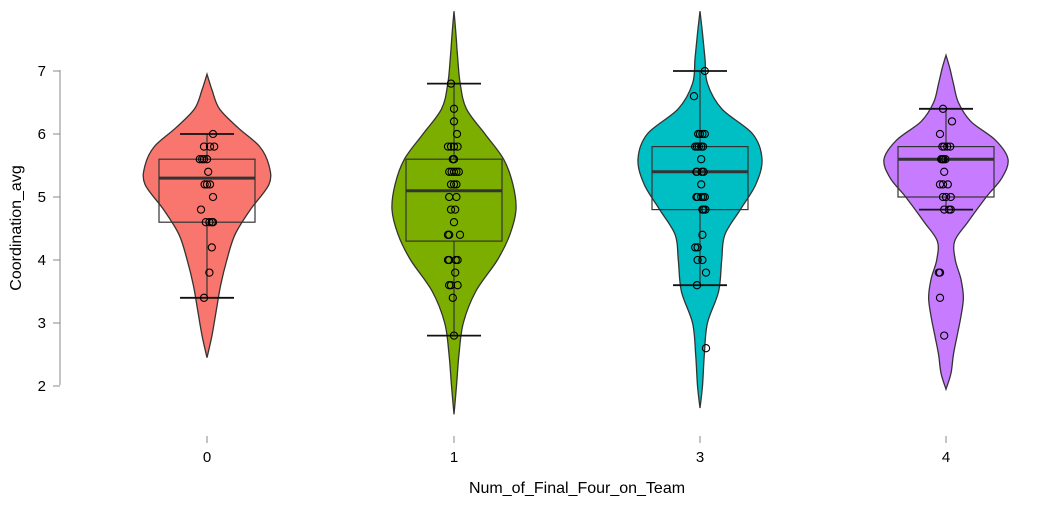  I want to click on y-axis: 2 3 4 5 6 7, so click(49, 229).